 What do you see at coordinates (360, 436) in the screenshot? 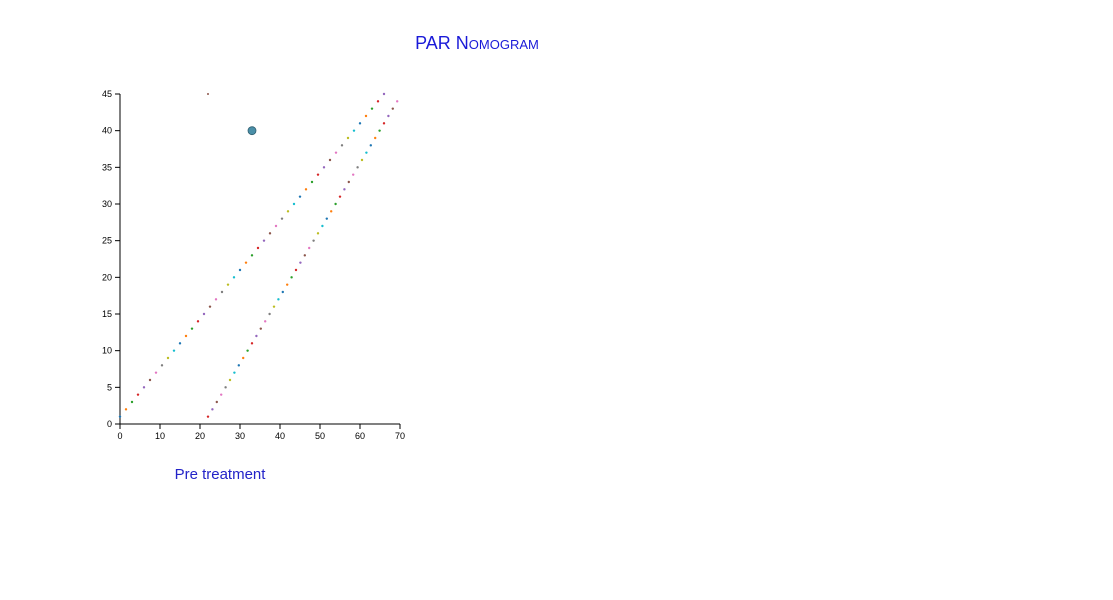
I see `x-tick-label: 60` at bounding box center [360, 436].